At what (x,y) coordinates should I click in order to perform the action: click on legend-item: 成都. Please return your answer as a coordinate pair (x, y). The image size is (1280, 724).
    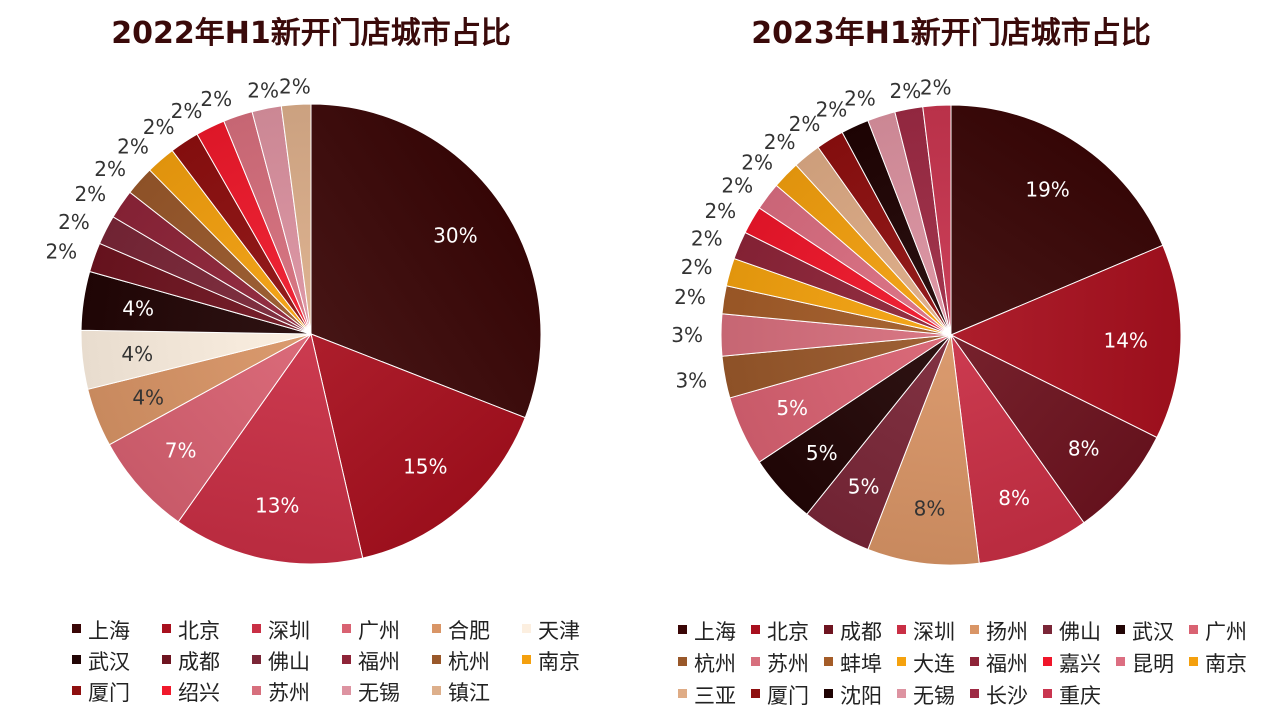
    Looking at the image, I should click on (853, 632).